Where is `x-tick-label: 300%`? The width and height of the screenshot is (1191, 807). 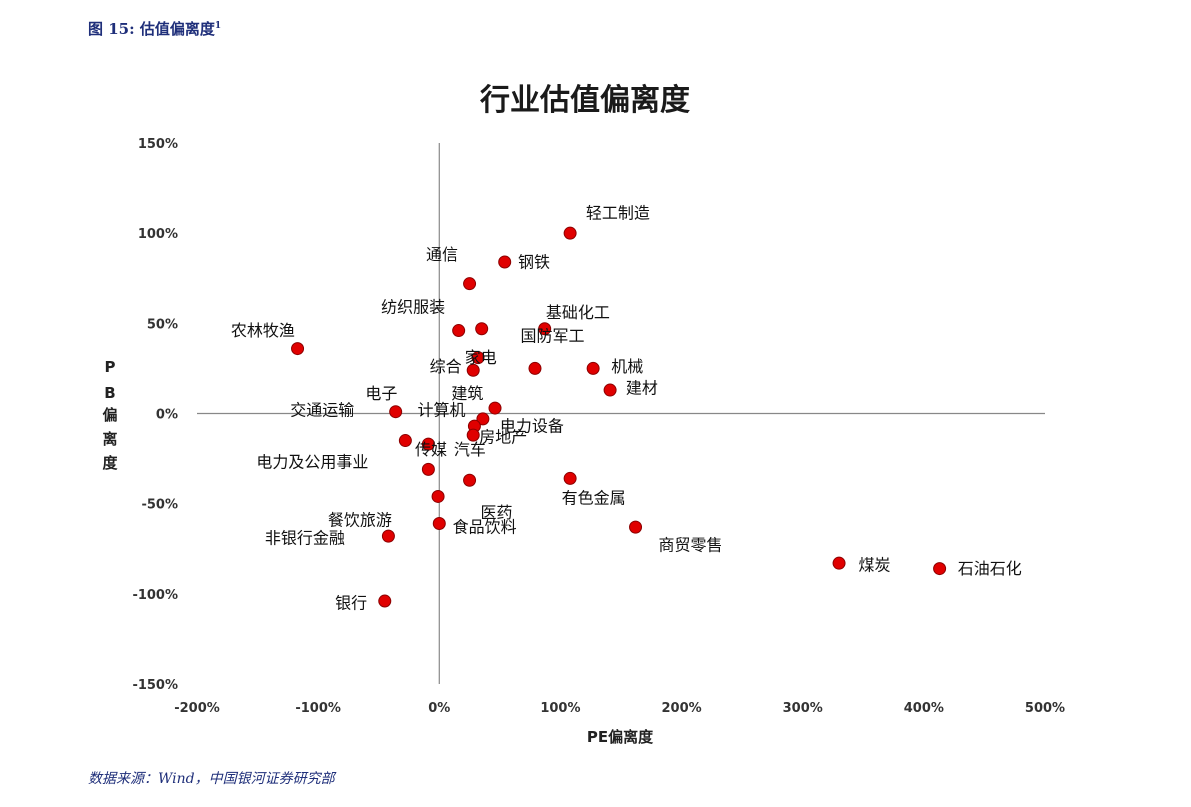 x-tick-label: 300% is located at coordinates (803, 708).